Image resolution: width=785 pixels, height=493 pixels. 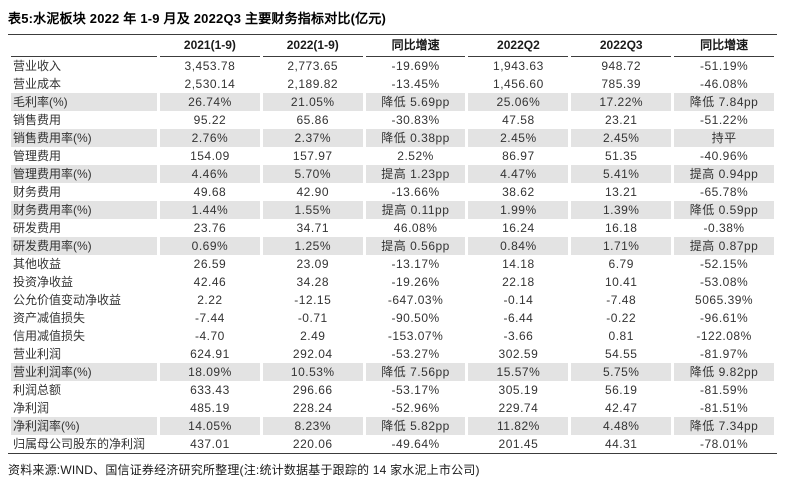 What do you see at coordinates (724, 426) in the screenshot?
I see `cell-value: 降低 7.34pp` at bounding box center [724, 426].